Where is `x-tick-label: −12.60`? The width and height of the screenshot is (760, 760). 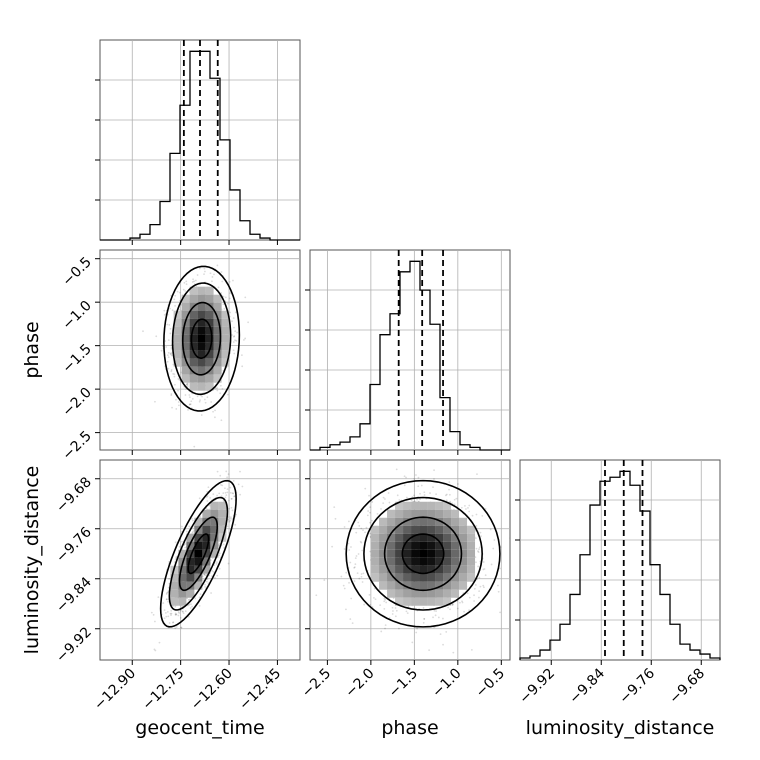 x-tick-label: −12.60 is located at coordinates (212, 690).